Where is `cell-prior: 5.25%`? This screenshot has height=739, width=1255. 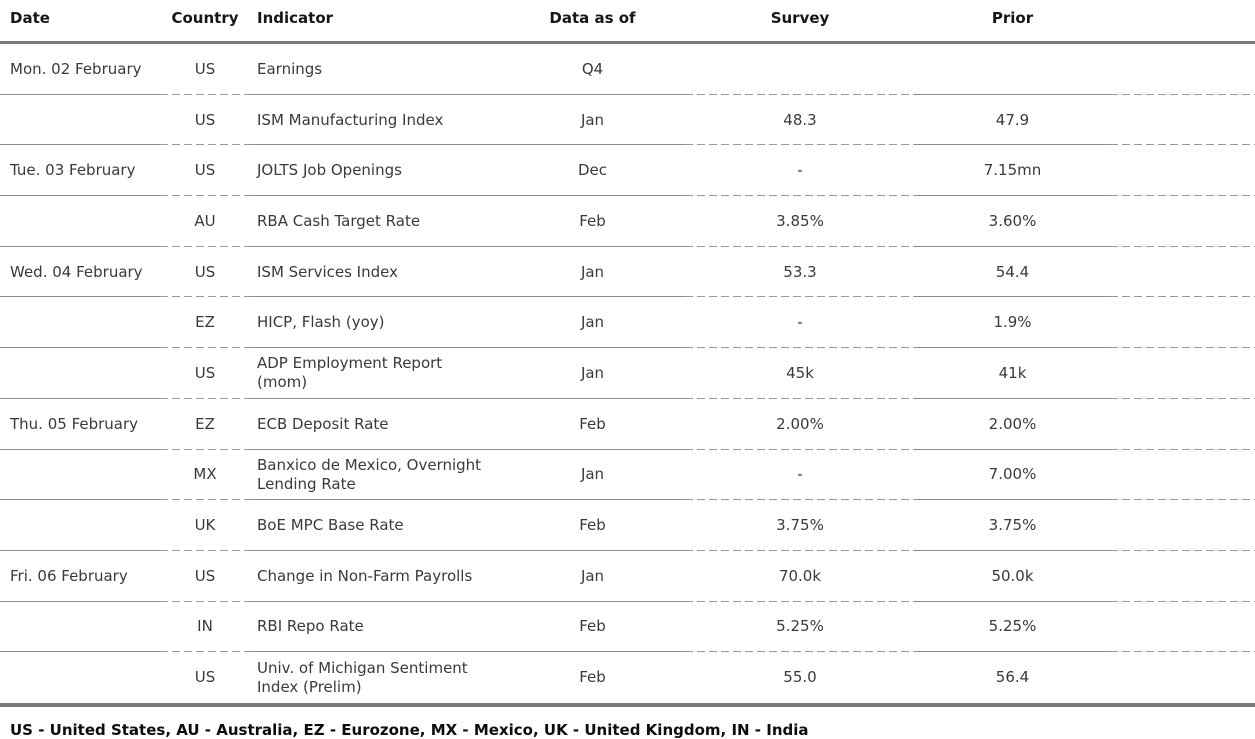
cell-prior: 5.25% is located at coordinates (1012, 627).